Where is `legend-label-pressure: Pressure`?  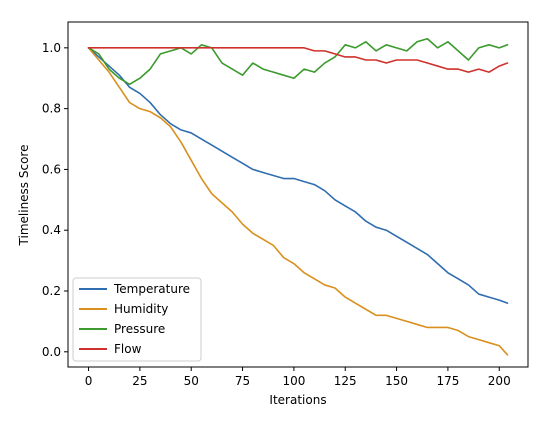
legend-label-pressure: Pressure is located at coordinates (139, 329).